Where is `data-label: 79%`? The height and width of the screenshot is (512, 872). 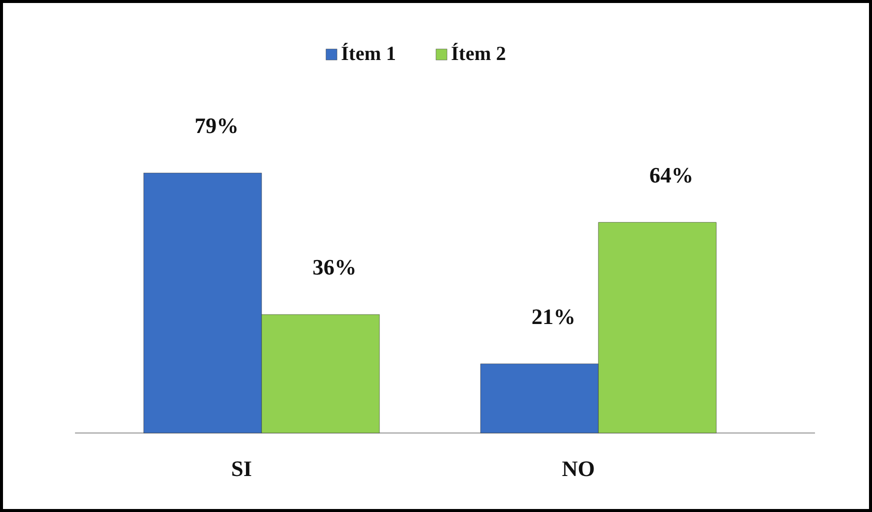 data-label: 79% is located at coordinates (216, 125).